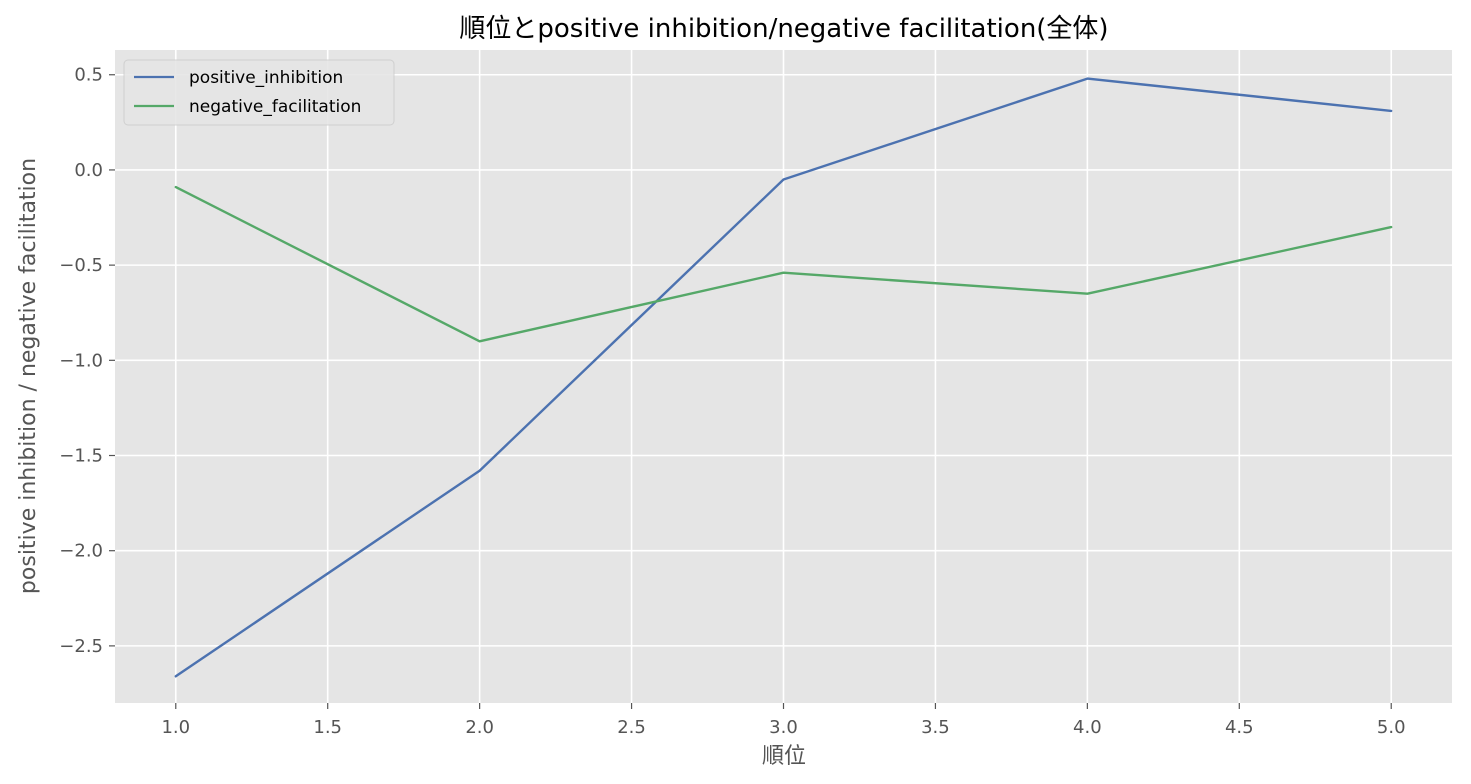  Describe the element at coordinates (266, 78) in the screenshot. I see `legend-label-positive-inhibition: positive_inhibition` at that location.